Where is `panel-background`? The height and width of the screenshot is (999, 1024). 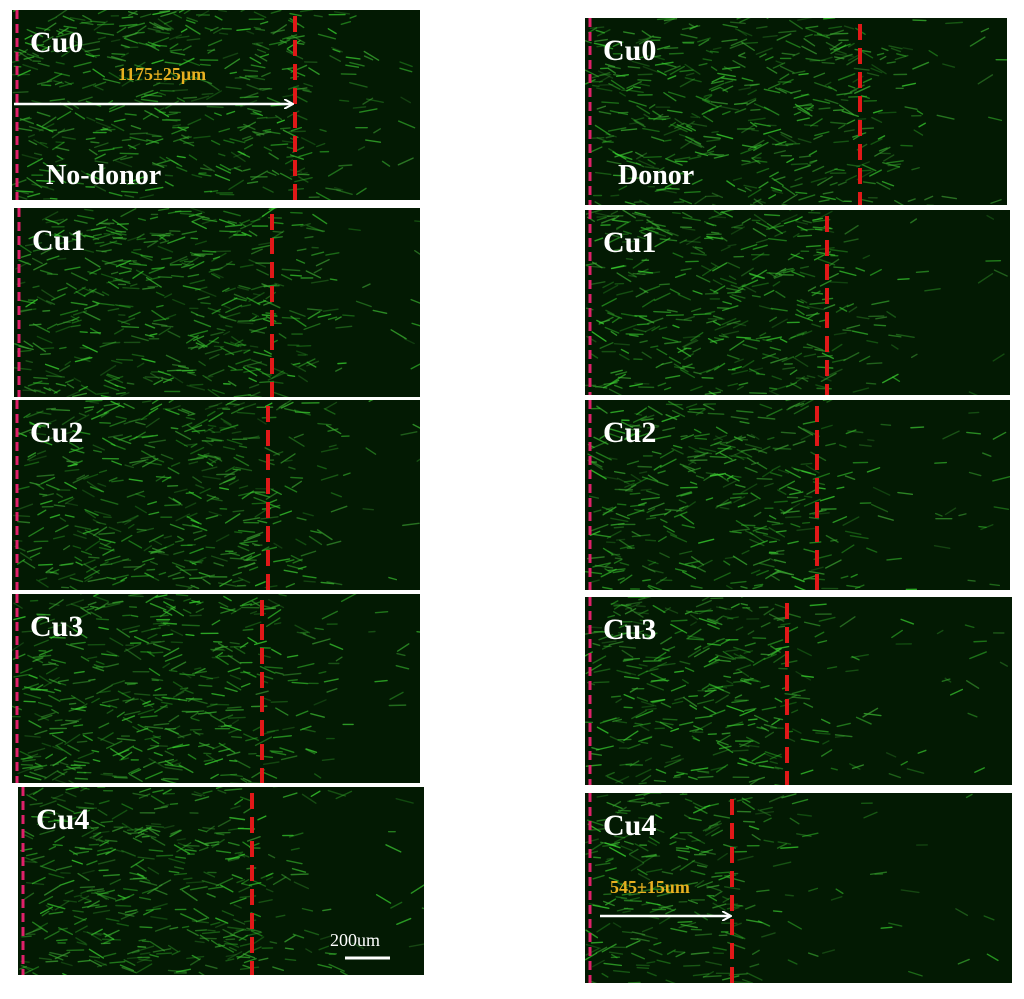
panel-background is located at coordinates (798, 691).